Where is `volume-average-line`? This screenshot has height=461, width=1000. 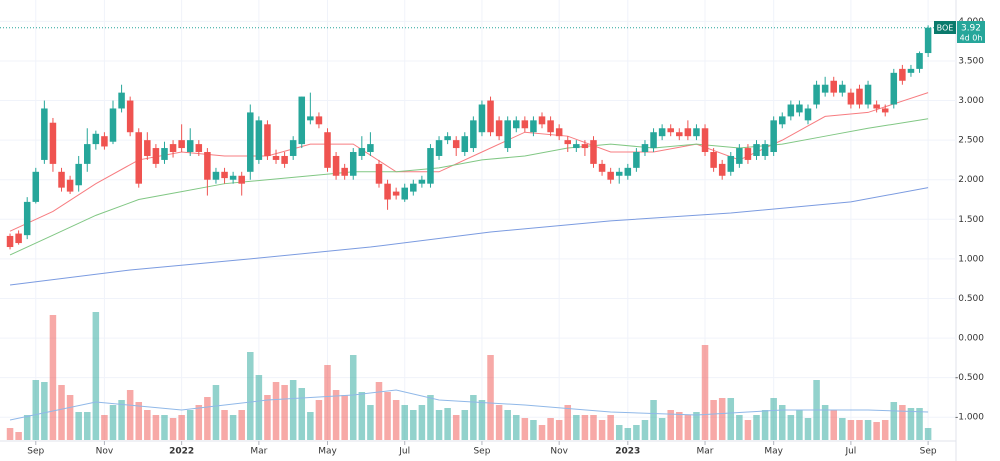
volume-average-line is located at coordinates (469, 405).